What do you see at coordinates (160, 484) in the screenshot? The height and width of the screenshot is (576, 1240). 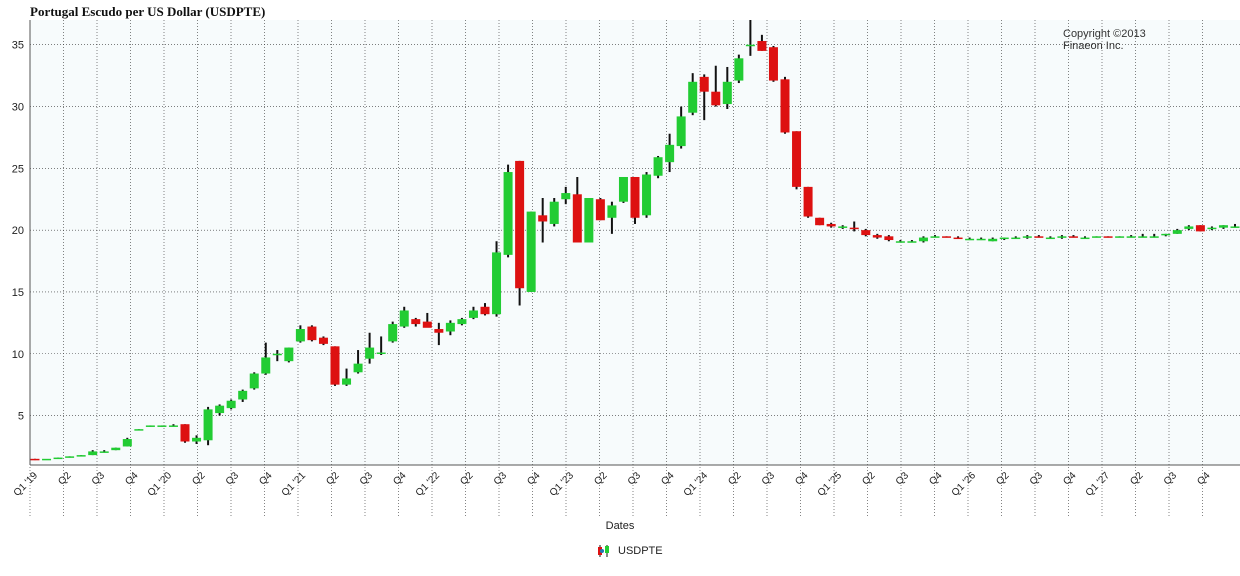 I see `x-tick-label: Q1 '20` at bounding box center [160, 484].